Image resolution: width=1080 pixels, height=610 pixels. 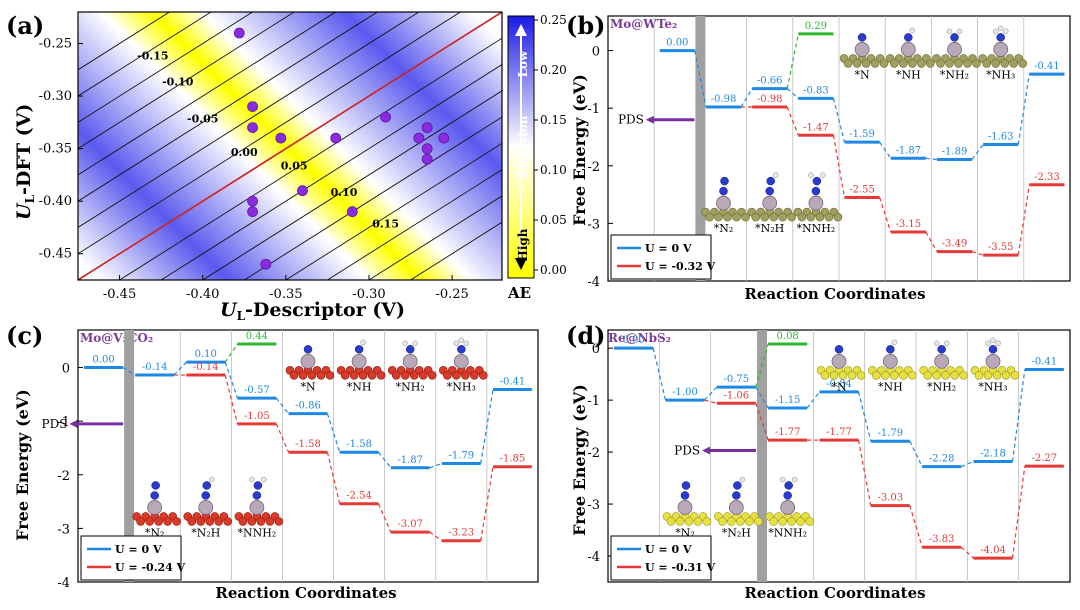 I want to click on y-tick-label: -4, so click(x=63, y=583).